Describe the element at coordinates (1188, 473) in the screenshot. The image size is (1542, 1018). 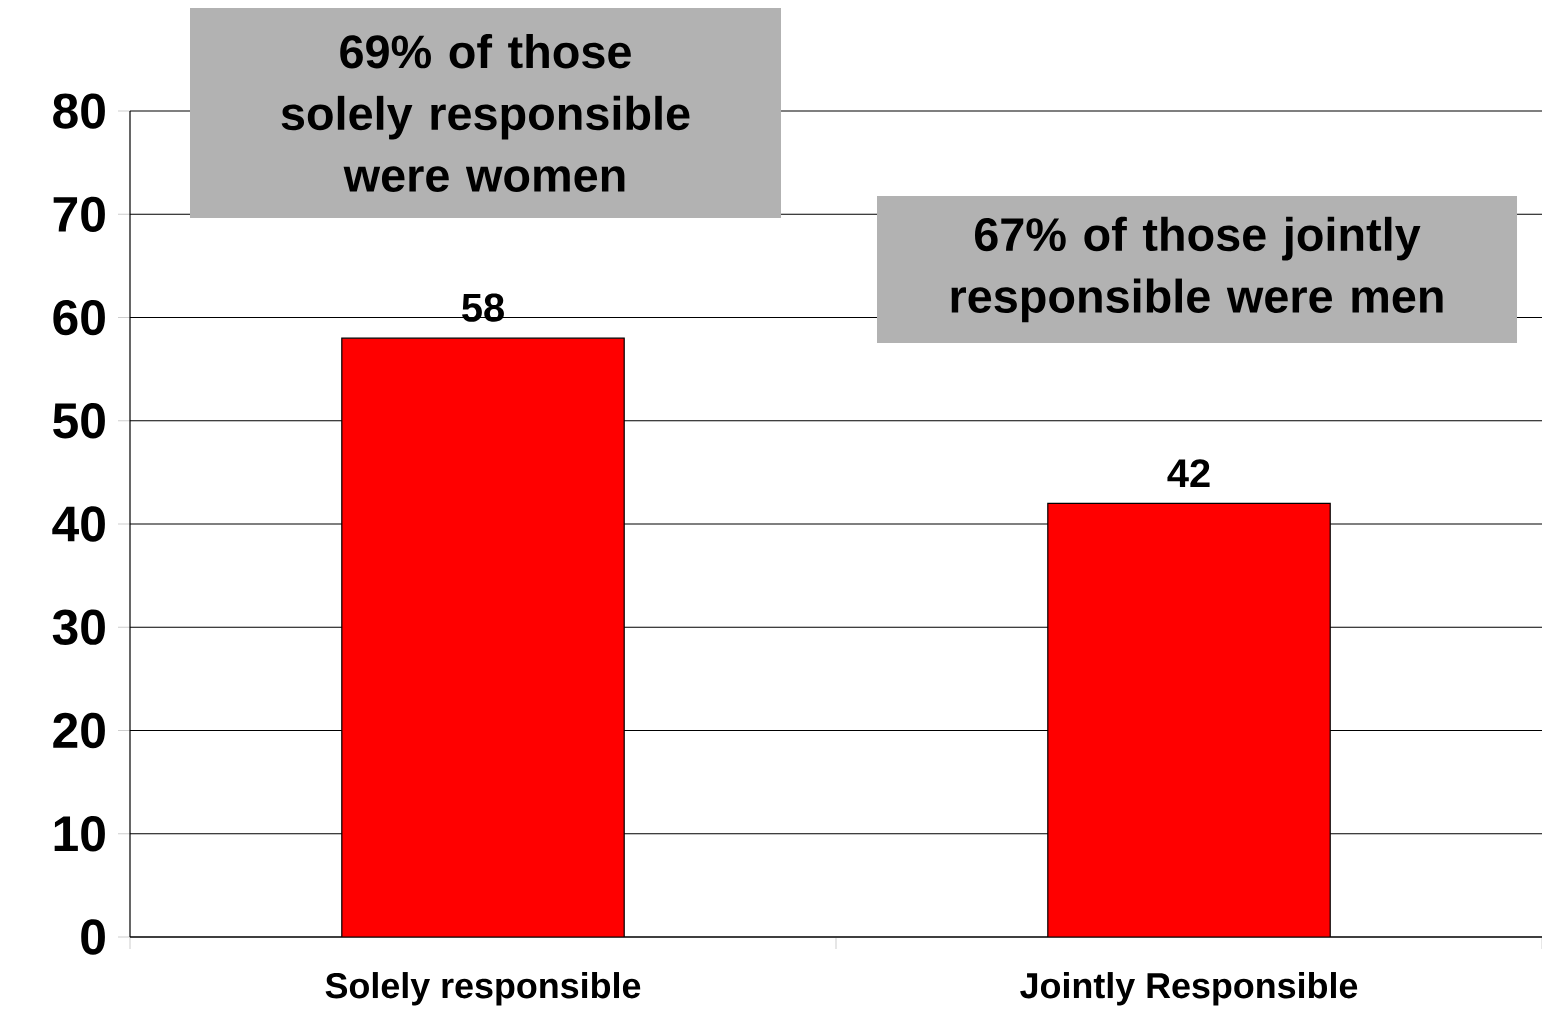
I see `data-label: 42` at that location.